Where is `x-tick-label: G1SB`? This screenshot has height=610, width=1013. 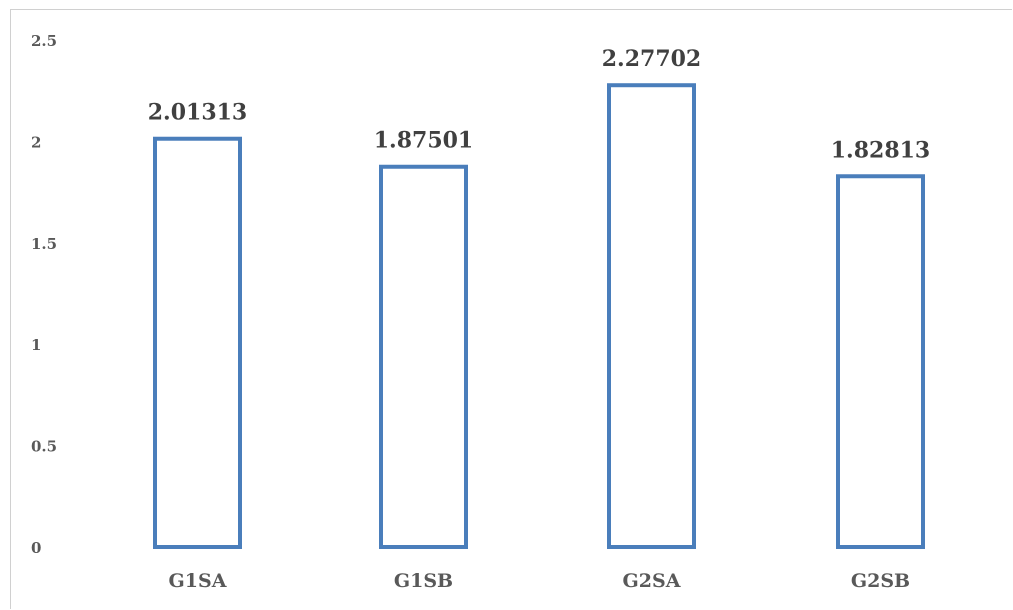
x-tick-label: G1SB is located at coordinates (423, 581).